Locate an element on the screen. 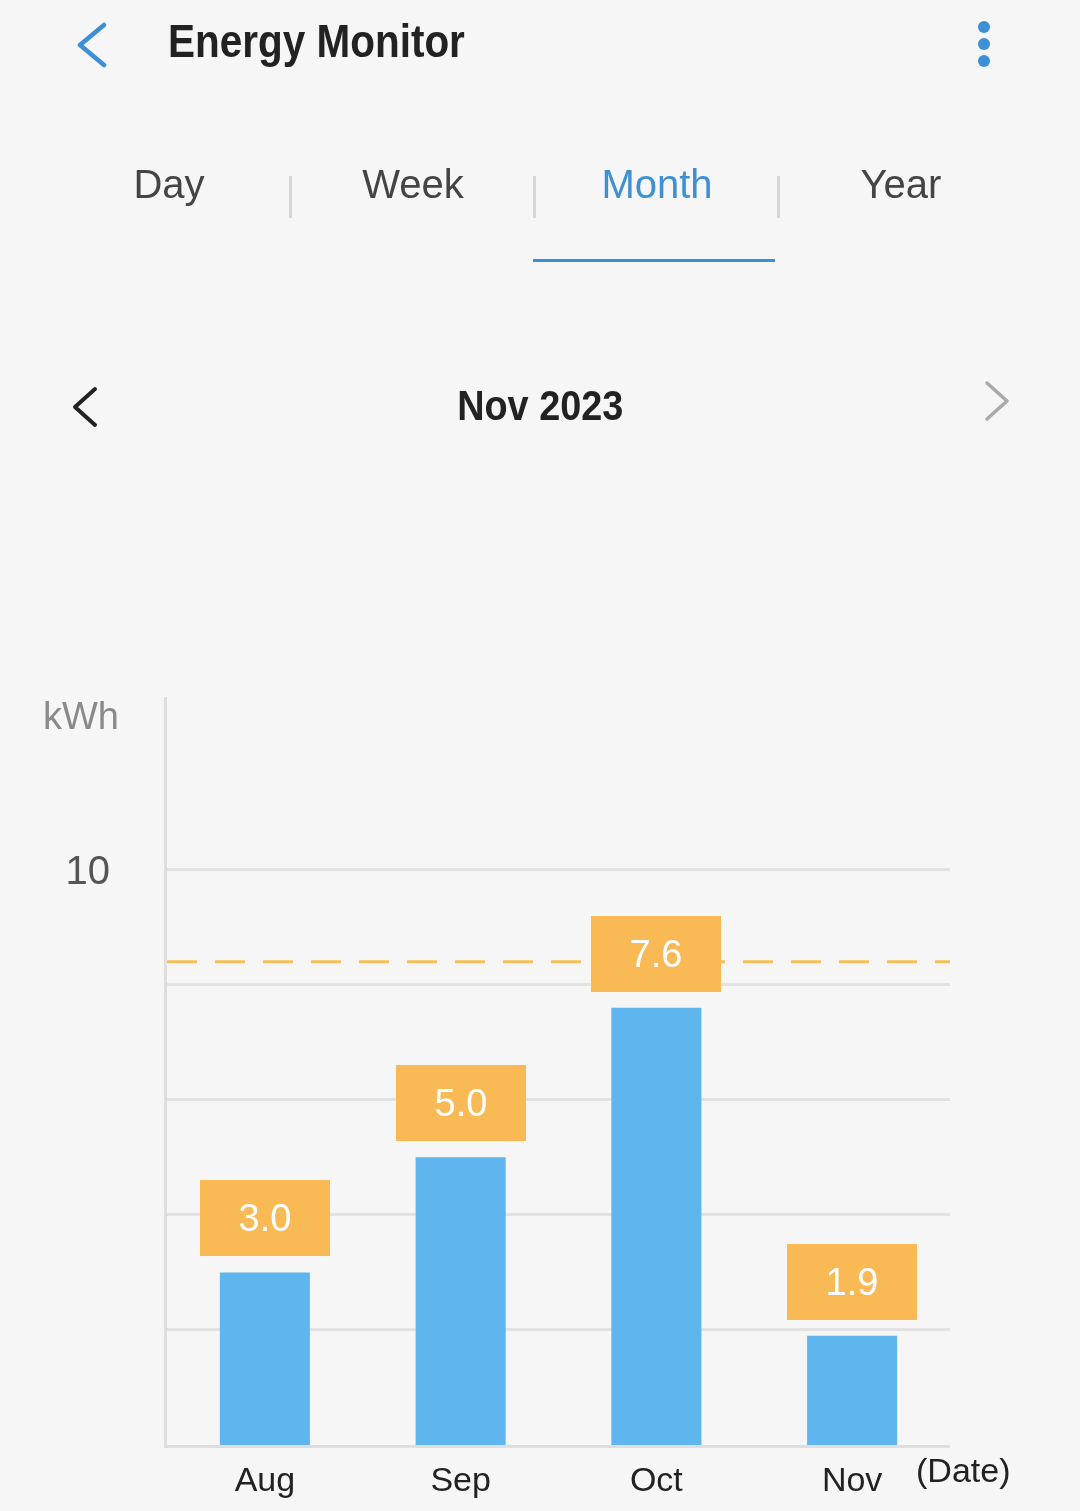 The height and width of the screenshot is (1511, 1080). chart-subtitle: Nov 2023 is located at coordinates (539, 406).